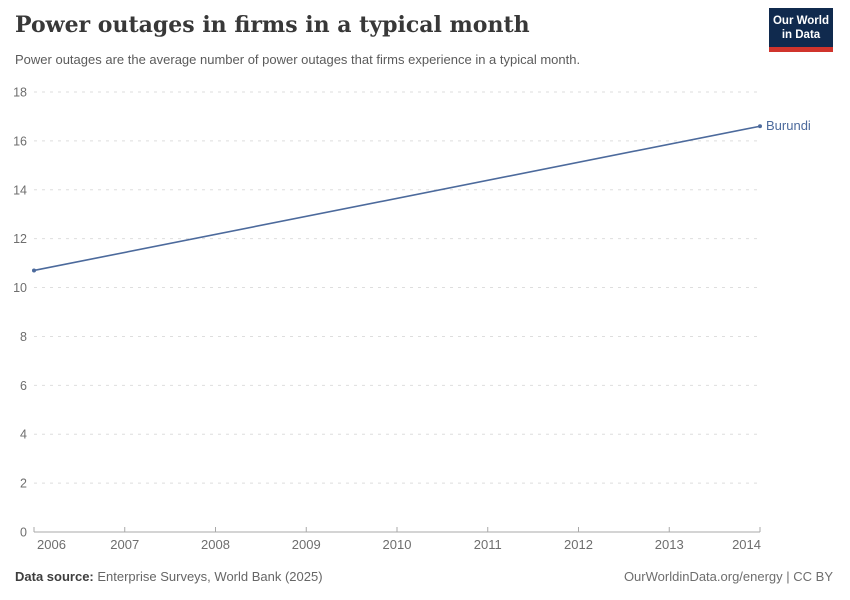 The height and width of the screenshot is (600, 850). I want to click on x-tick-label: 2007, so click(124, 544).